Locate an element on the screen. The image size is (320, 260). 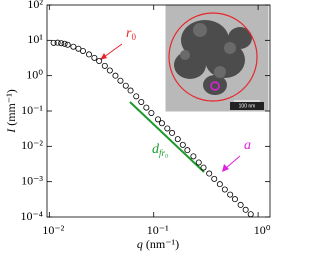
radius-arrowhead is located at coordinates (103, 56).